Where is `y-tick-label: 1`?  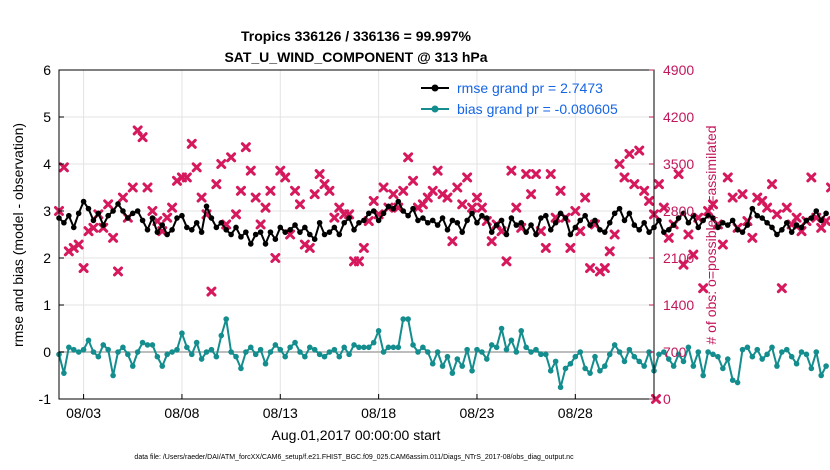 y-tick-label: 1 is located at coordinates (47, 305).